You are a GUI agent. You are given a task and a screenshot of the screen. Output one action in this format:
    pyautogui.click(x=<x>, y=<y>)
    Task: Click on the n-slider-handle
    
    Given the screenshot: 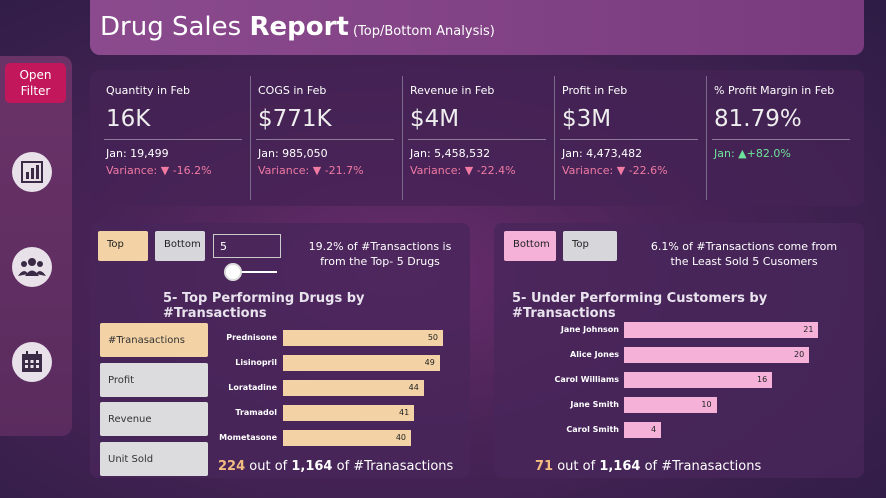 What is the action you would take?
    pyautogui.click(x=233, y=272)
    